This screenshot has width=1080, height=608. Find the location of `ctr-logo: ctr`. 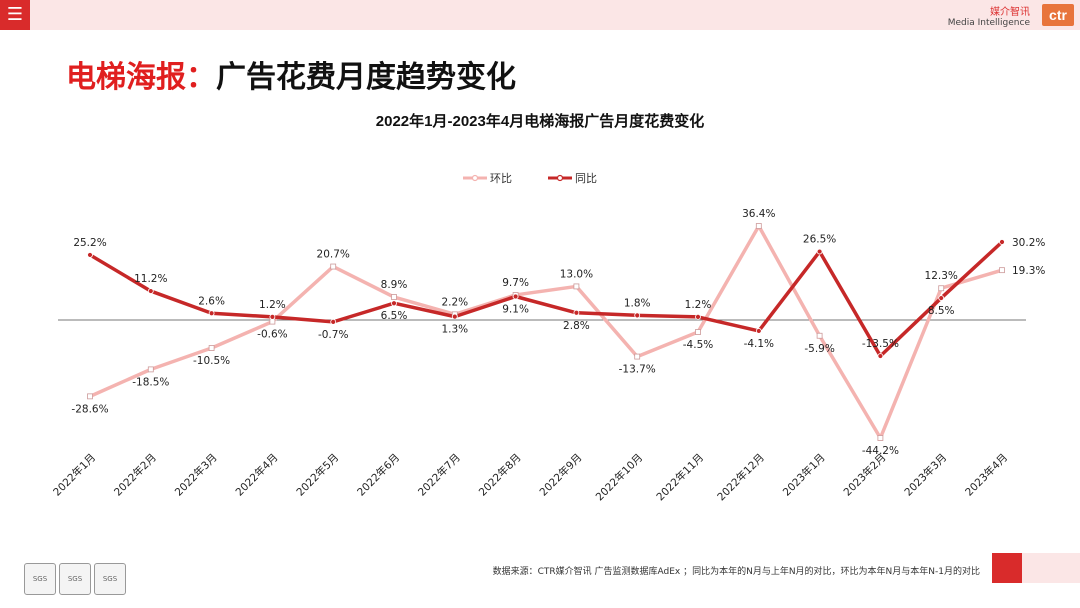

ctr-logo: ctr is located at coordinates (1058, 15).